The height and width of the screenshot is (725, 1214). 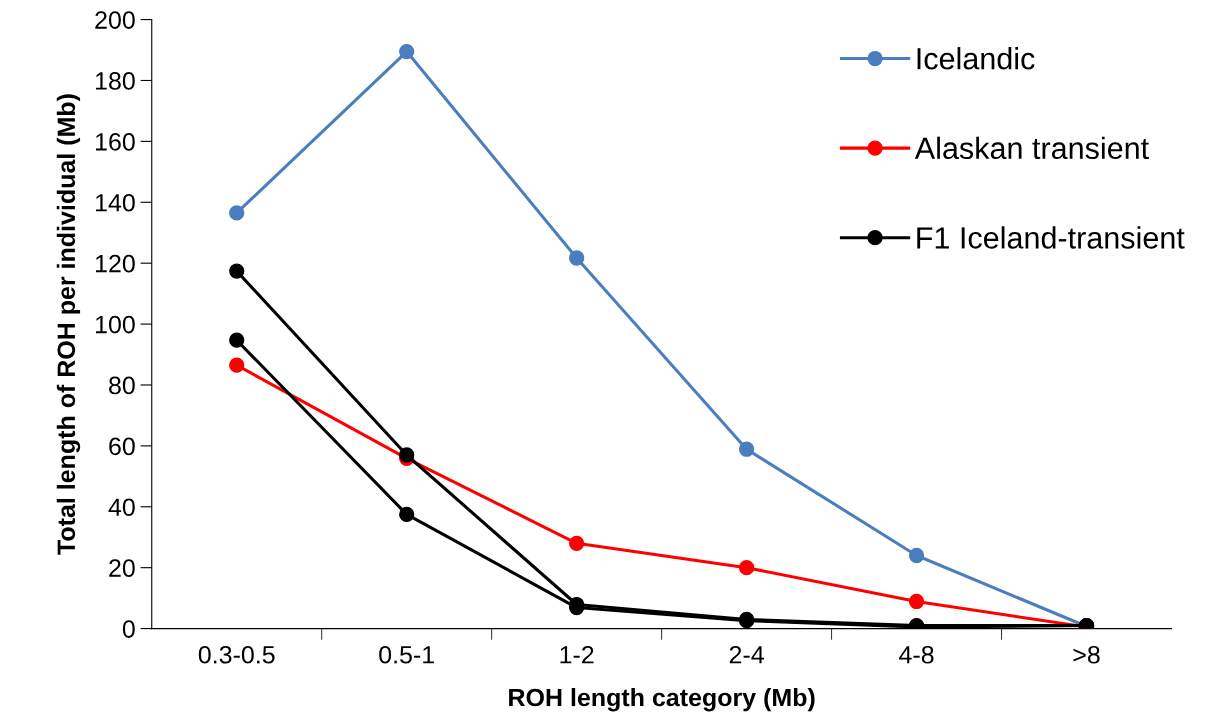 What do you see at coordinates (115, 141) in the screenshot?
I see `y-tick-label: 160` at bounding box center [115, 141].